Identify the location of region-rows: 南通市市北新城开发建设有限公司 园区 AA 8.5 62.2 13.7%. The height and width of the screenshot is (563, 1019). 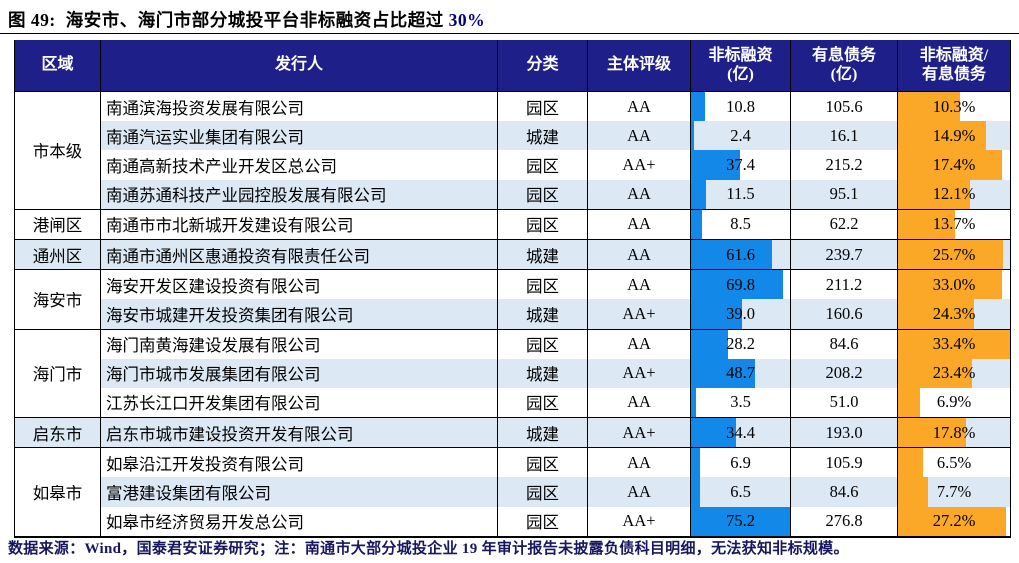
(556, 224).